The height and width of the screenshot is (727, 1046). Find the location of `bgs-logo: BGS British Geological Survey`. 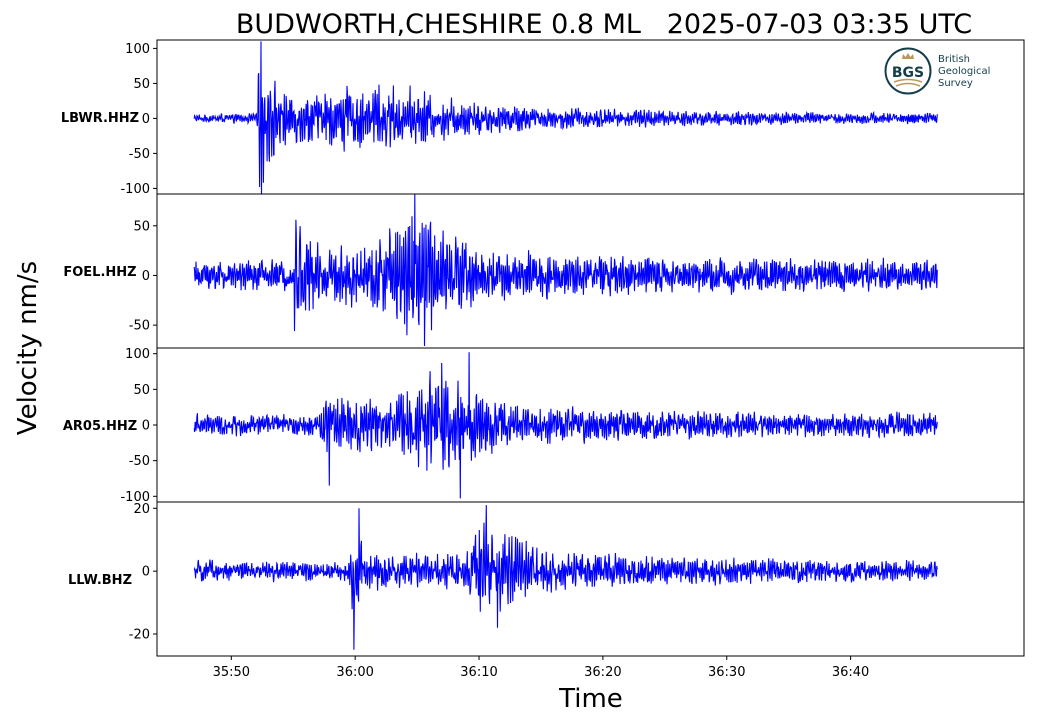

bgs-logo: BGS British Geological Survey is located at coordinates (937, 71).